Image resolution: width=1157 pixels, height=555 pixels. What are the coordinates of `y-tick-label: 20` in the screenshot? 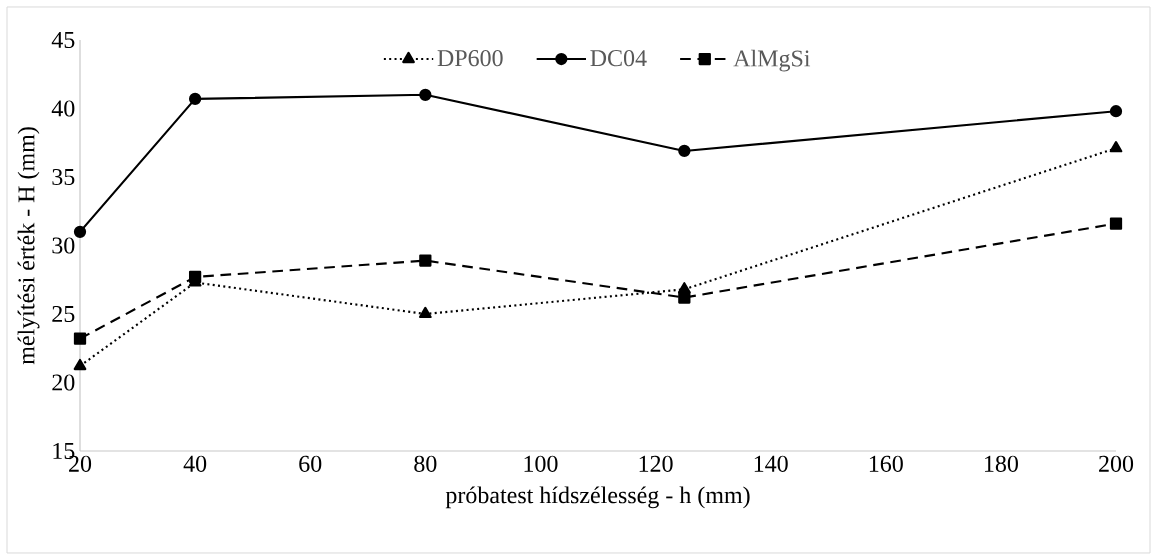 It's located at (63, 382).